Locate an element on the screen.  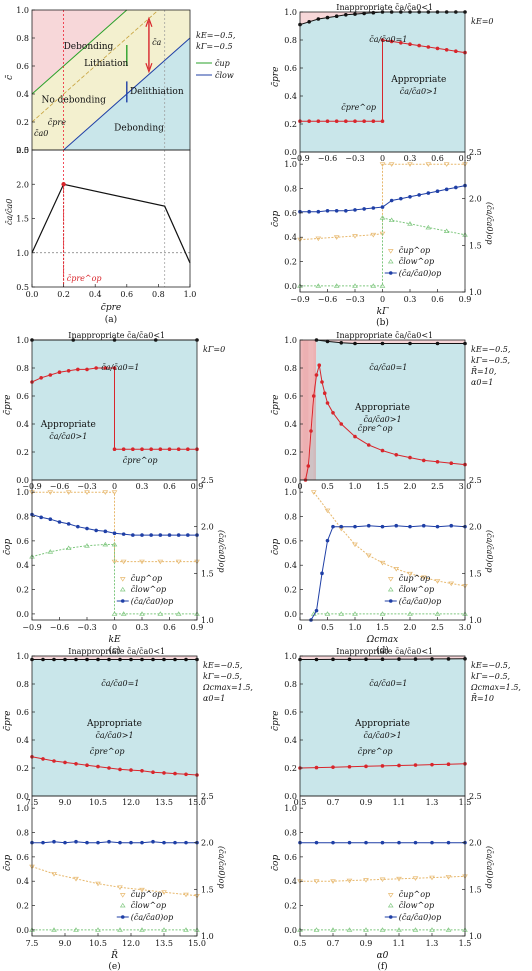
x-tick-label: 1.1 is located at coordinates (399, 943).